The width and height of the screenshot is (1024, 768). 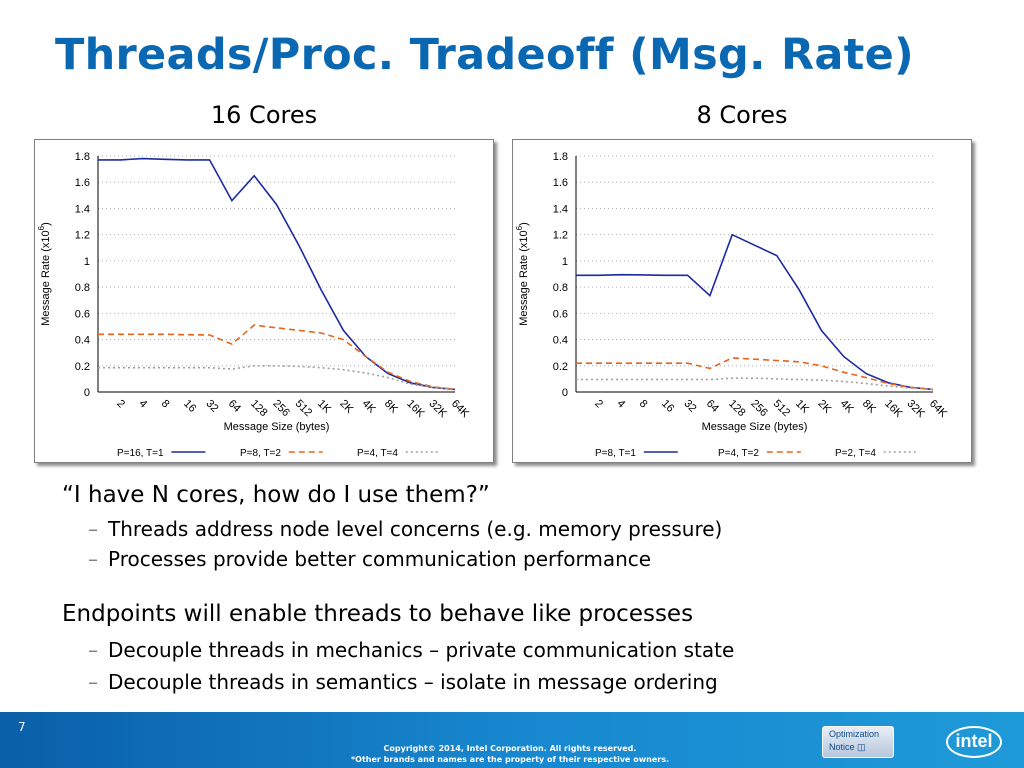 What do you see at coordinates (738, 453) in the screenshot?
I see `legend-label: P=4, T=2` at bounding box center [738, 453].